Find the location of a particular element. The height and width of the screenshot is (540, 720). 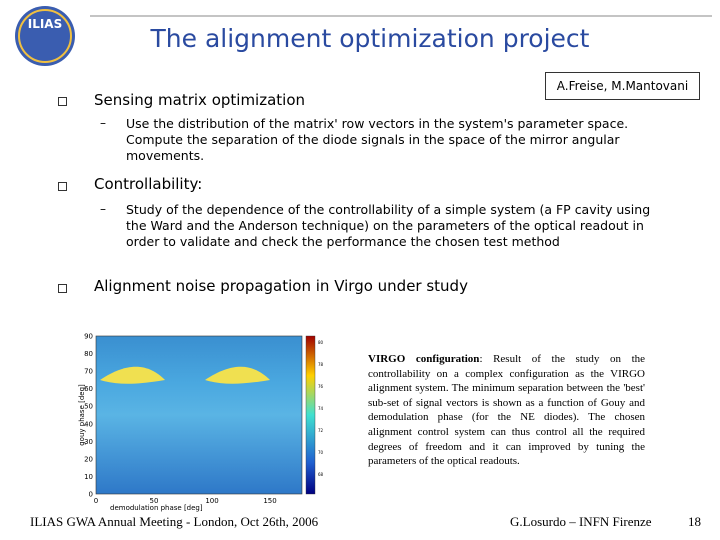

item: Sensing matrix optimization is located at coordinates (200, 100).